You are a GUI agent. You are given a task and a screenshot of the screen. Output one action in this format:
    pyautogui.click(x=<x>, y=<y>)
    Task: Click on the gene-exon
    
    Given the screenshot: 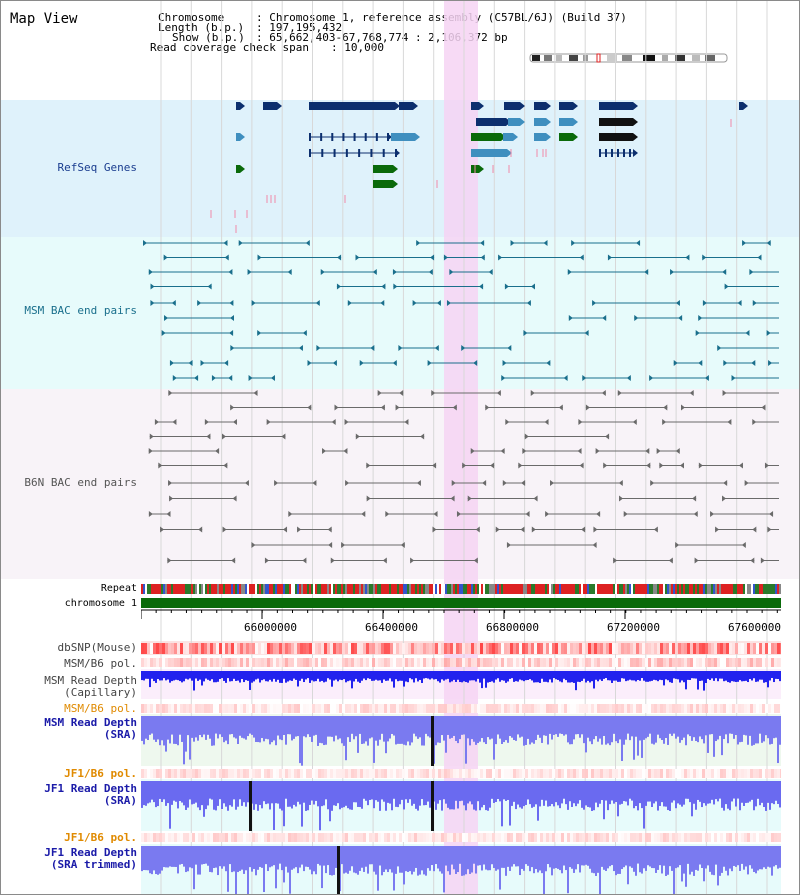 What is the action you would take?
    pyautogui.click(x=606, y=153)
    